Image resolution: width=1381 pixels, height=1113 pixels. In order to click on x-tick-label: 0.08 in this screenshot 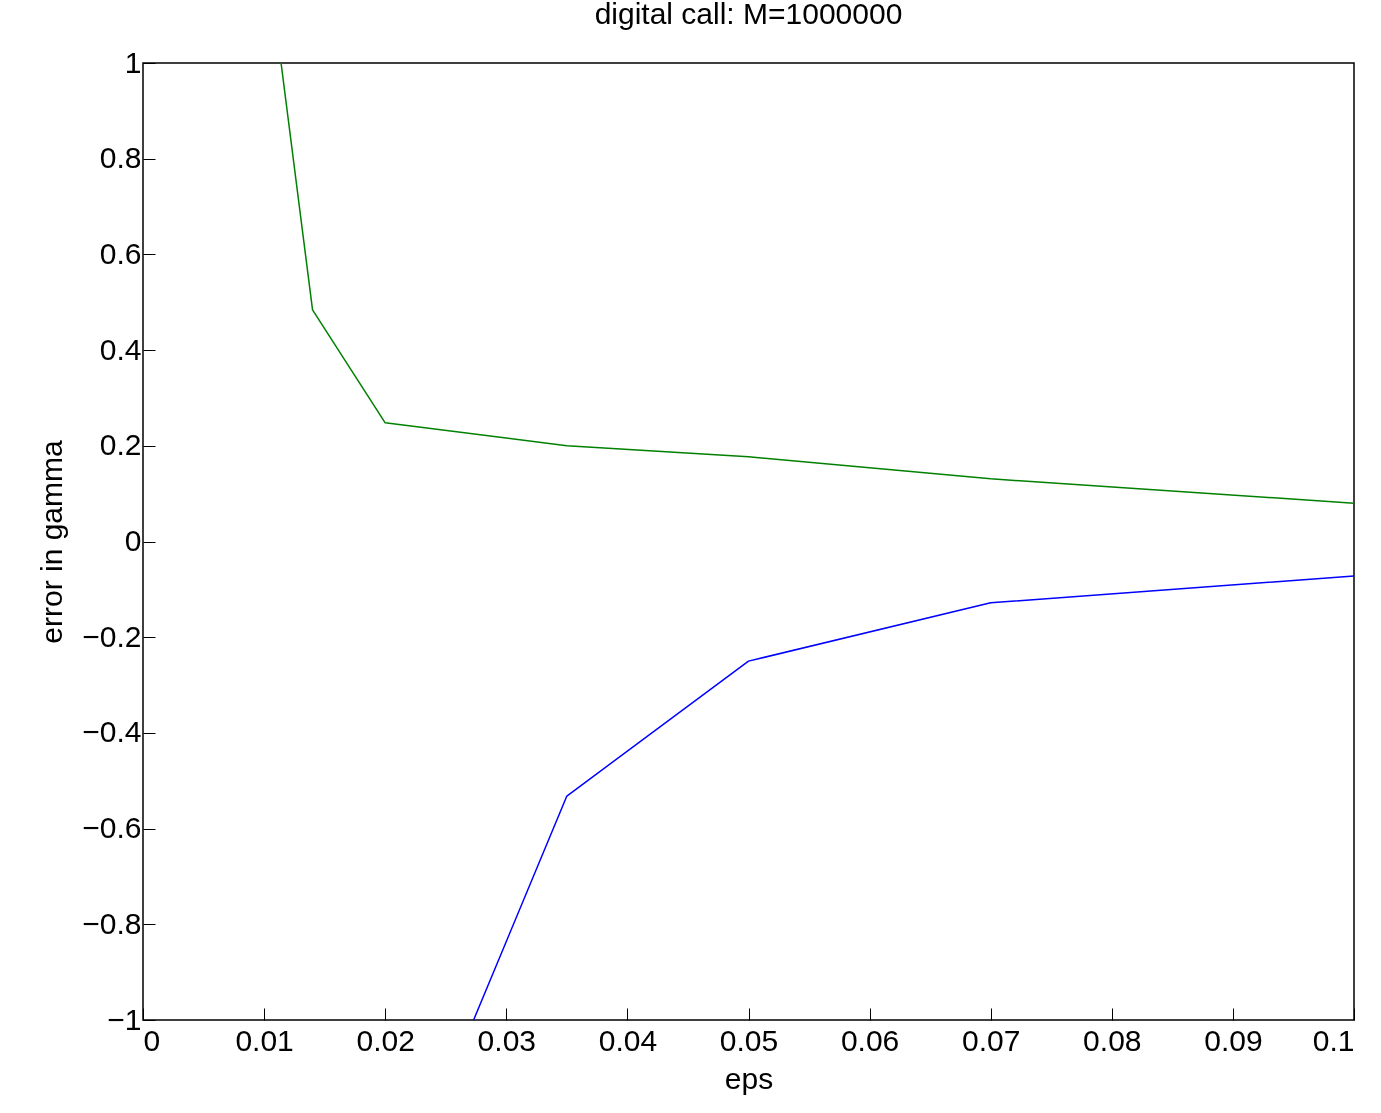, I will do `click(1112, 1040)`.